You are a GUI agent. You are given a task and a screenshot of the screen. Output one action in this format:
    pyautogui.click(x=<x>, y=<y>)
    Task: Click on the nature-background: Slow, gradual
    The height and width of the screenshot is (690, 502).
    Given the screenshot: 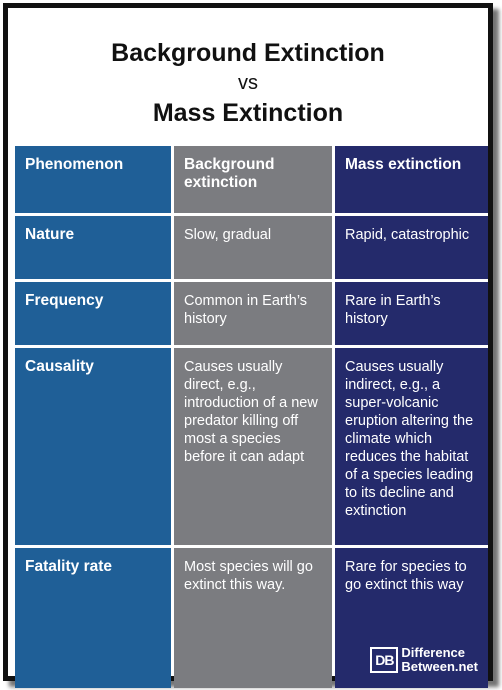 What is the action you would take?
    pyautogui.click(x=253, y=247)
    